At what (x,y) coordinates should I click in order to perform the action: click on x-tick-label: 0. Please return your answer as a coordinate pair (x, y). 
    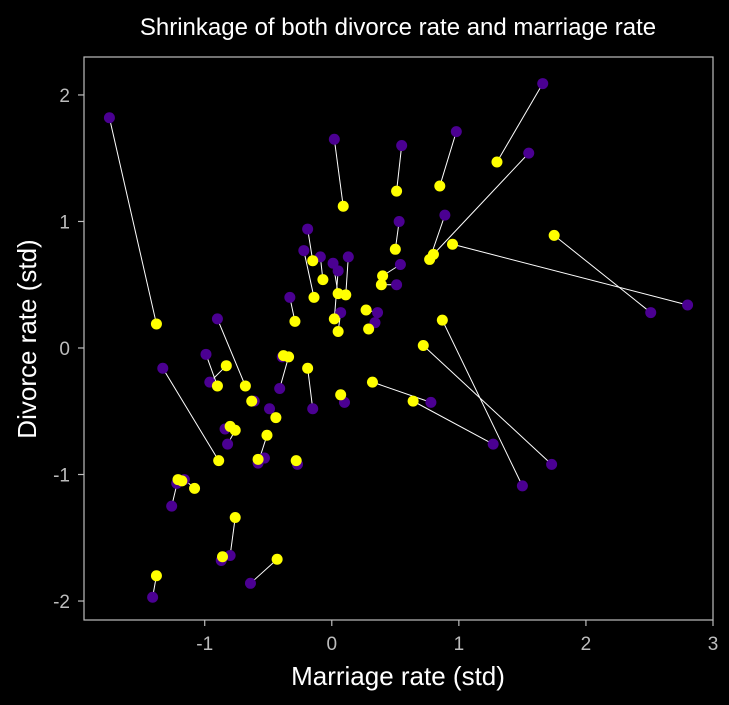
    Looking at the image, I should click on (331, 644).